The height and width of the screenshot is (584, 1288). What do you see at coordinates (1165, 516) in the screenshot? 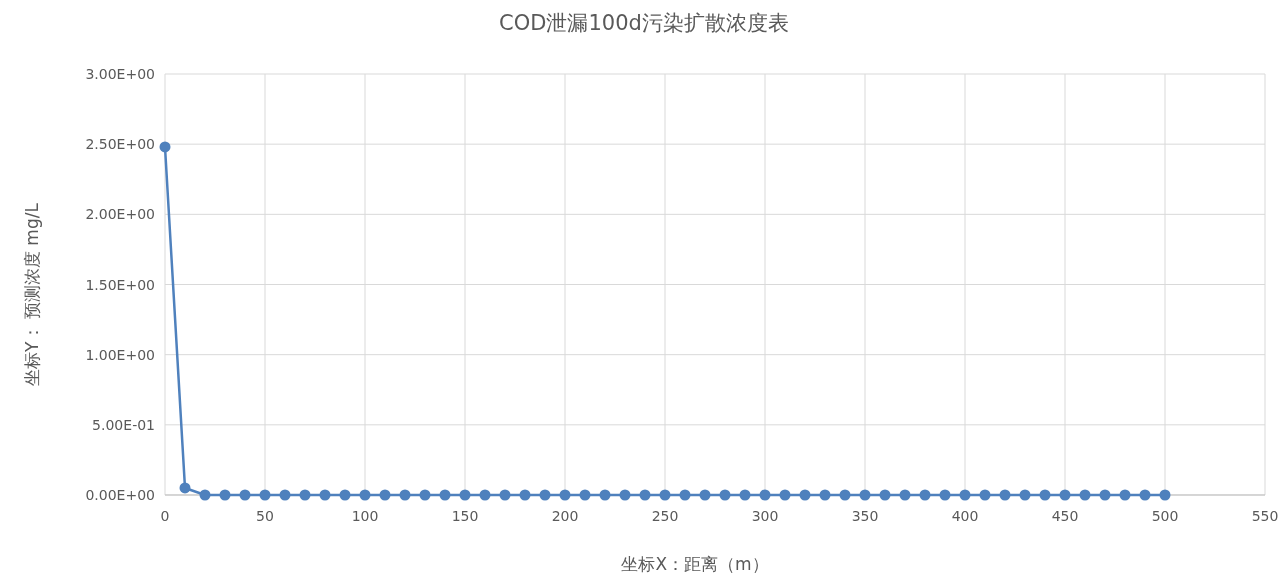
I see `x-tick-label: 500` at bounding box center [1165, 516].